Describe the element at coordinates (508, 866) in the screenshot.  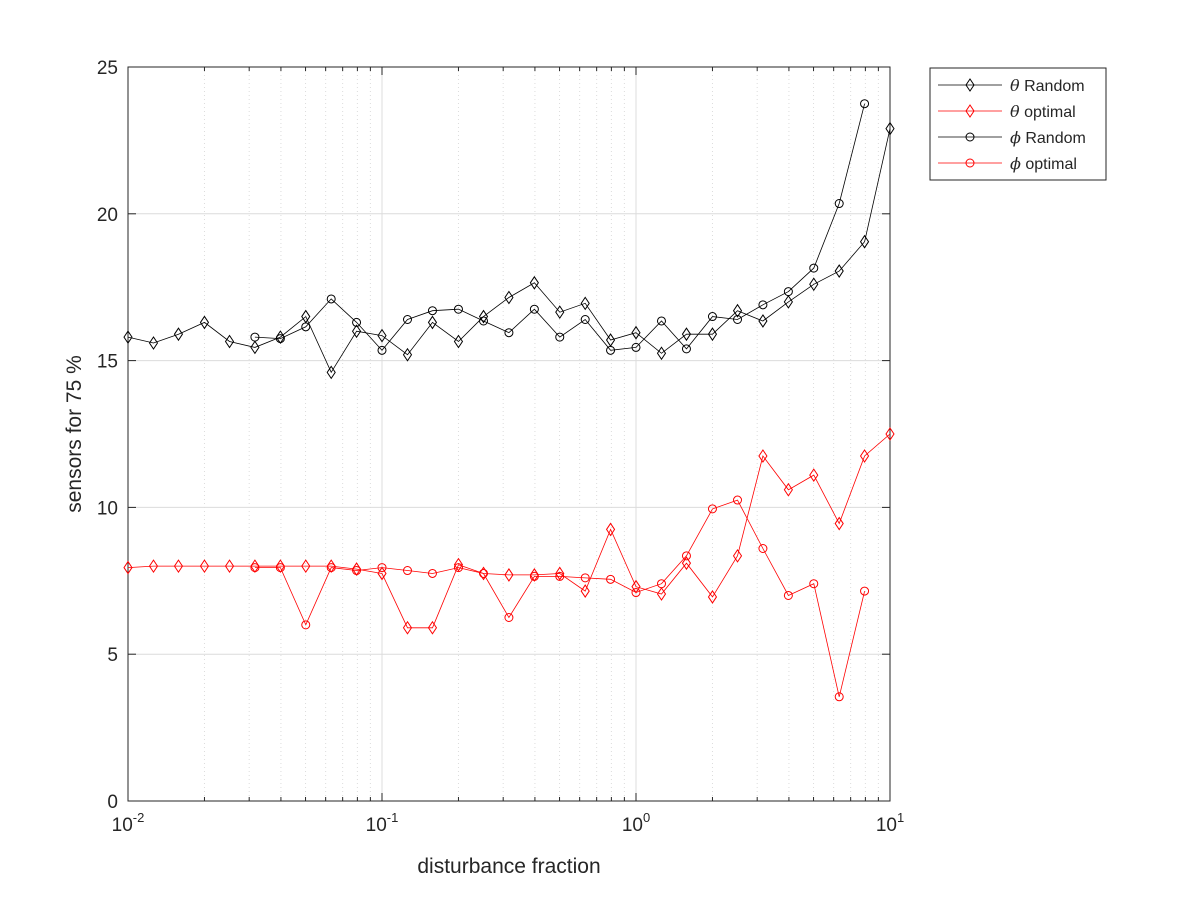
I see `x-axis-label: disturbance fraction` at that location.